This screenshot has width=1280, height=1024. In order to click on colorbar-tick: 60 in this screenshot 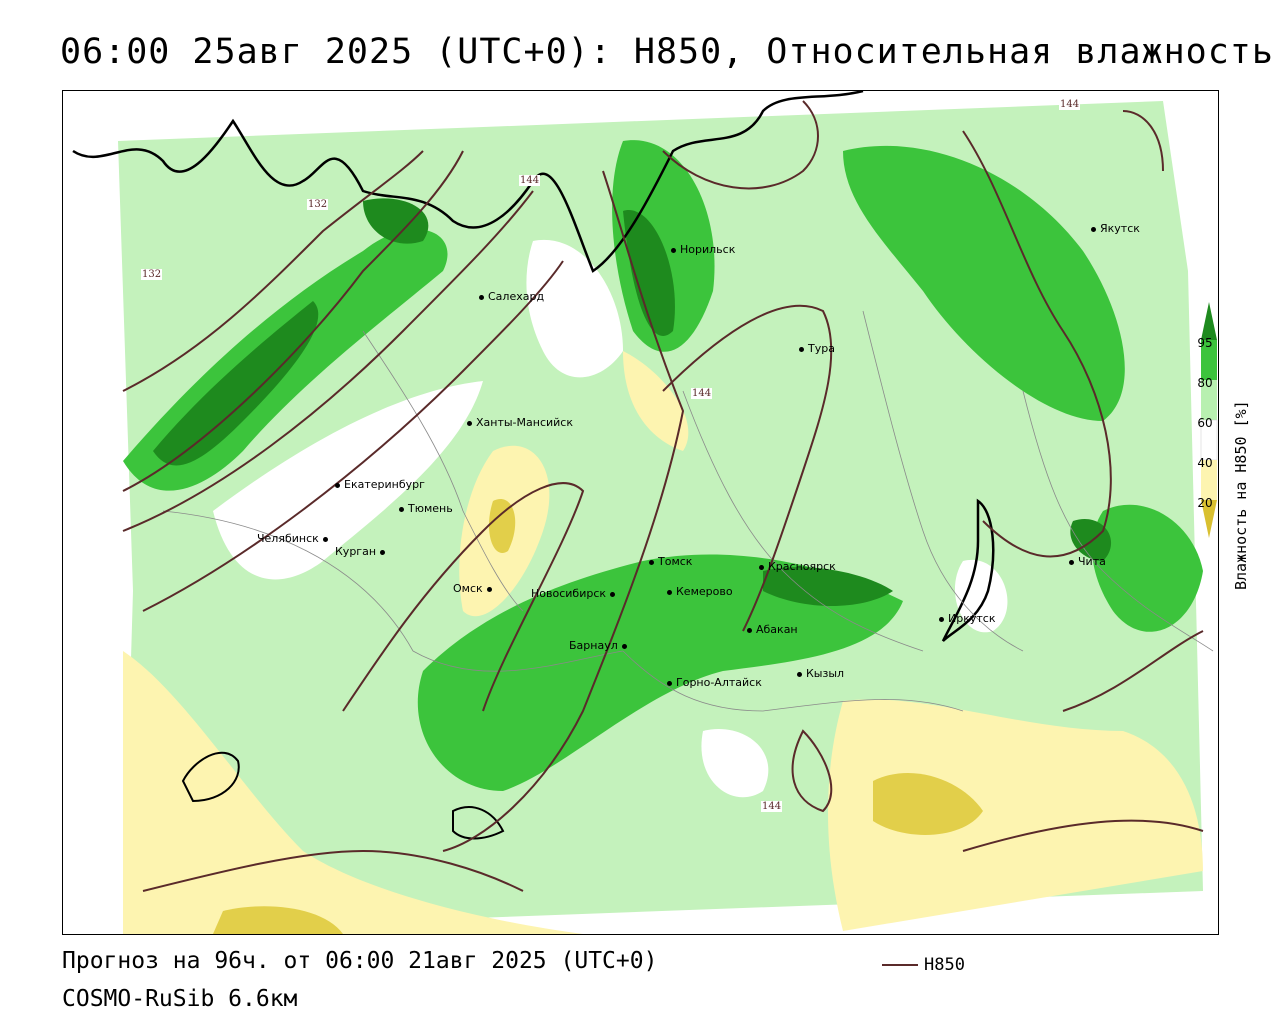, I will do `click(1205, 423)`.